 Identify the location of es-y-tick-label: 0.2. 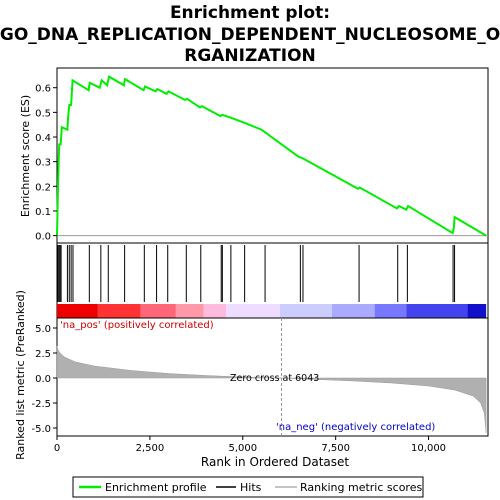
(43, 187).